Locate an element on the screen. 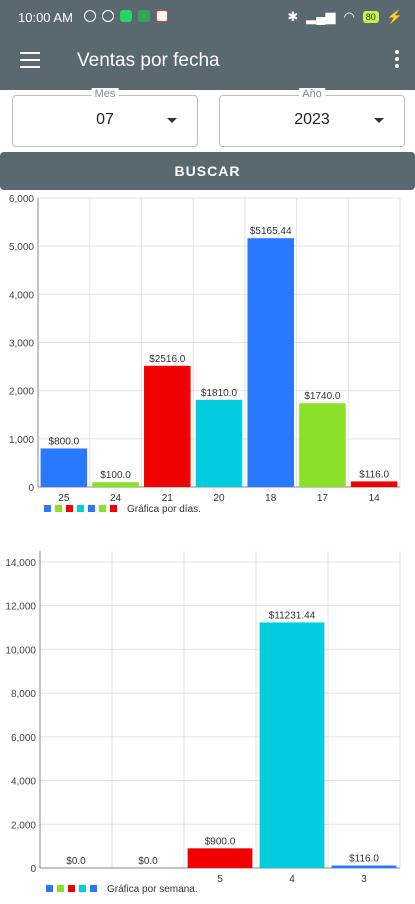 This screenshot has width=415, height=904. status-time: 10:00 AM is located at coordinates (45, 17).